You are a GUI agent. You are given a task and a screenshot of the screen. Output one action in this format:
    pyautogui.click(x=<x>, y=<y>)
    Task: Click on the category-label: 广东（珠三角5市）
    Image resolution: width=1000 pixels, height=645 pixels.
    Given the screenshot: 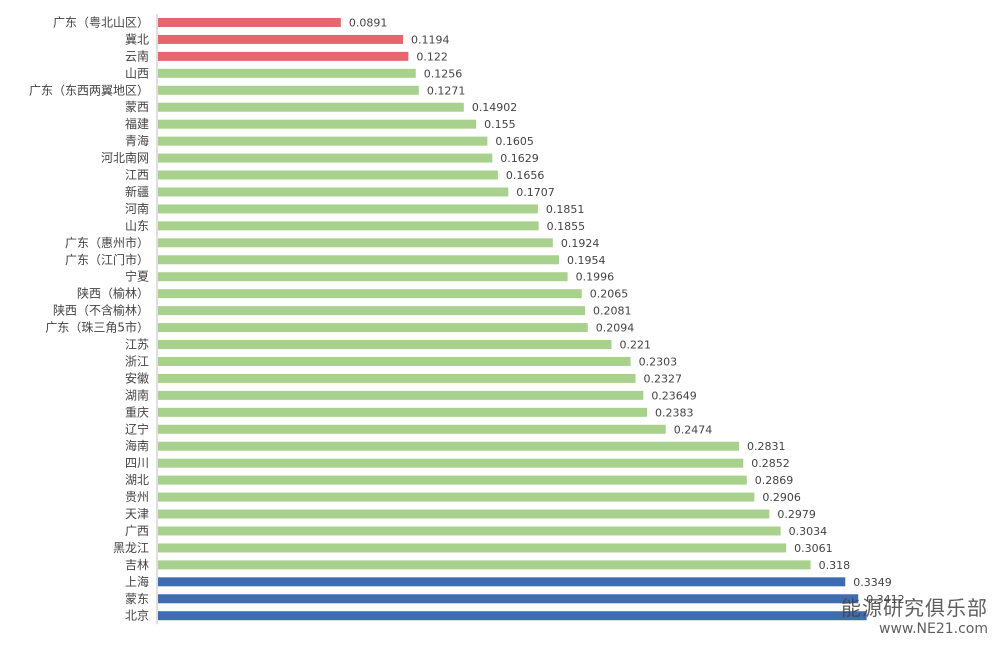 What is the action you would take?
    pyautogui.click(x=97, y=327)
    